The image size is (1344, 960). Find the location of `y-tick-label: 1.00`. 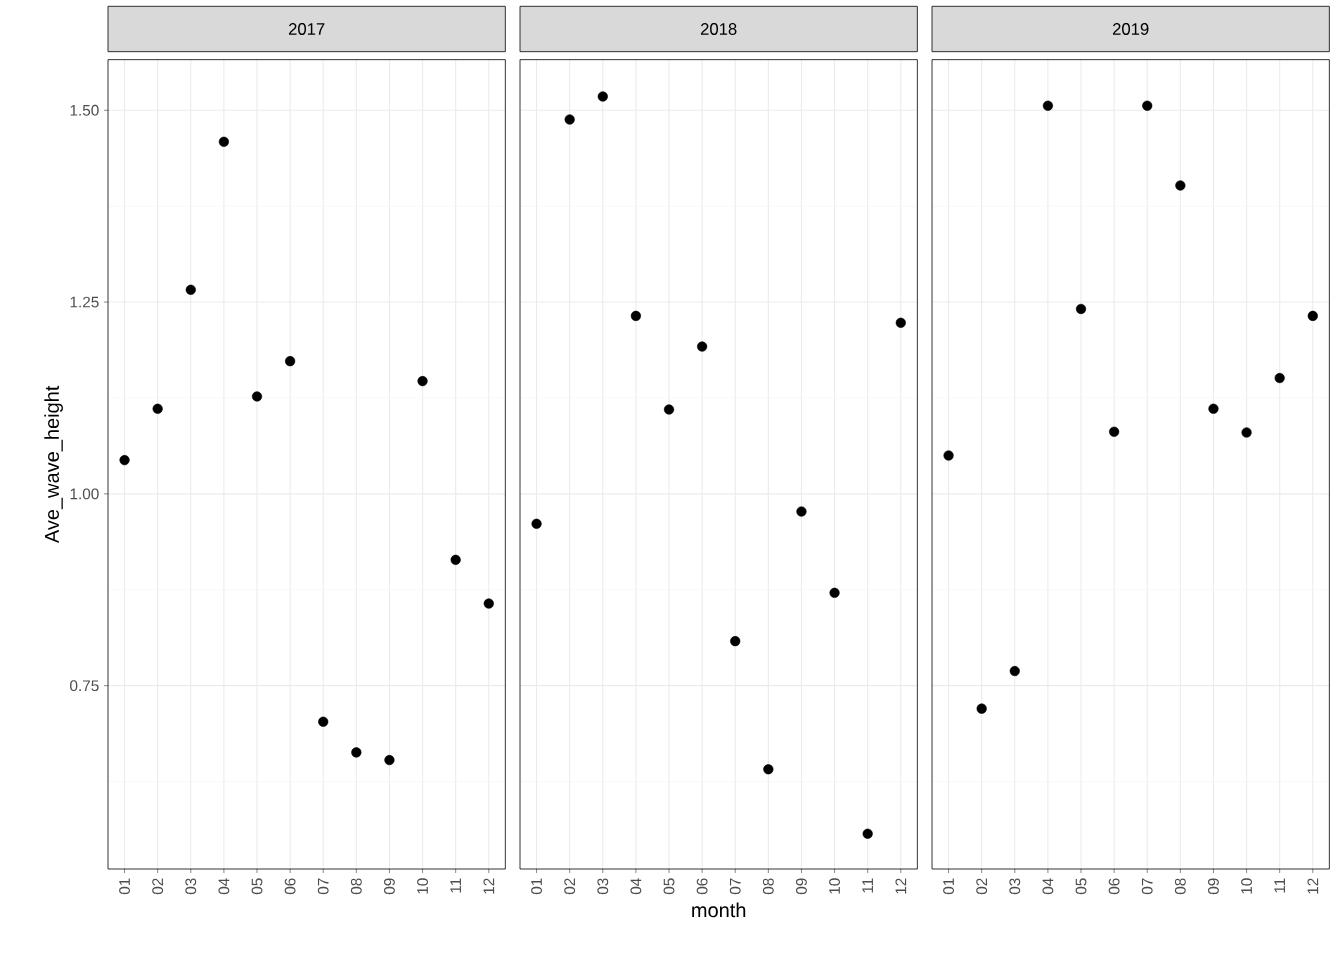

y-tick-label: 1.00 is located at coordinates (84, 494).